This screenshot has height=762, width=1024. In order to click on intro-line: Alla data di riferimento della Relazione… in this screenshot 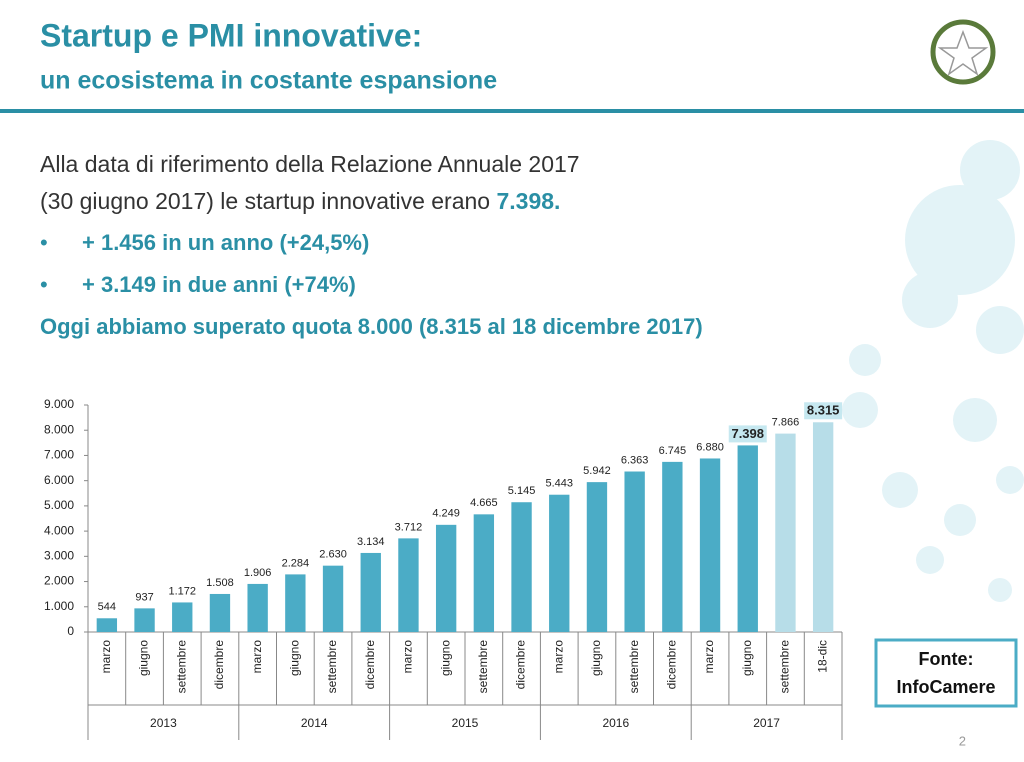, I will do `click(310, 164)`.